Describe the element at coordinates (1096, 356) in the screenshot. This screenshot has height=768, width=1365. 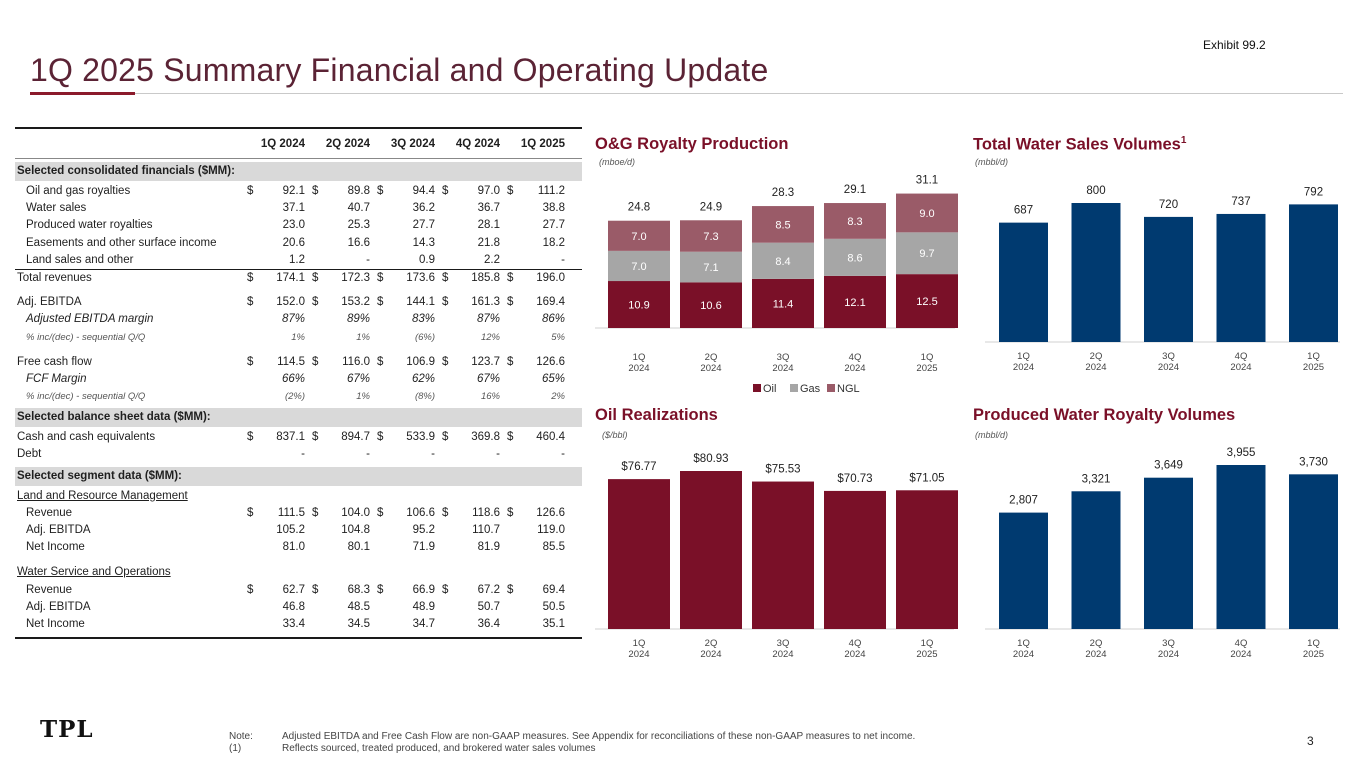
I see `x-tick-label: 2Q` at that location.